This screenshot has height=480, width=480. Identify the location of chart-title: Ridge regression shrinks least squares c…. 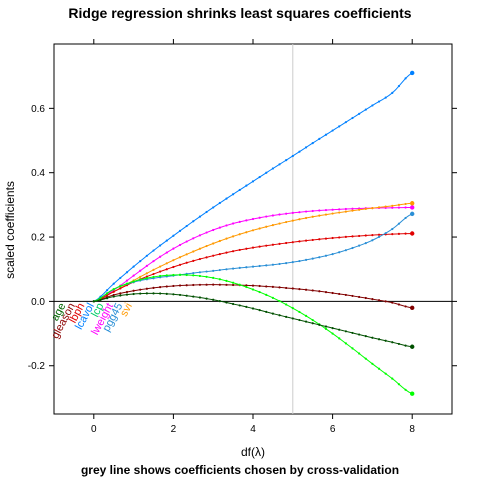
(239, 13).